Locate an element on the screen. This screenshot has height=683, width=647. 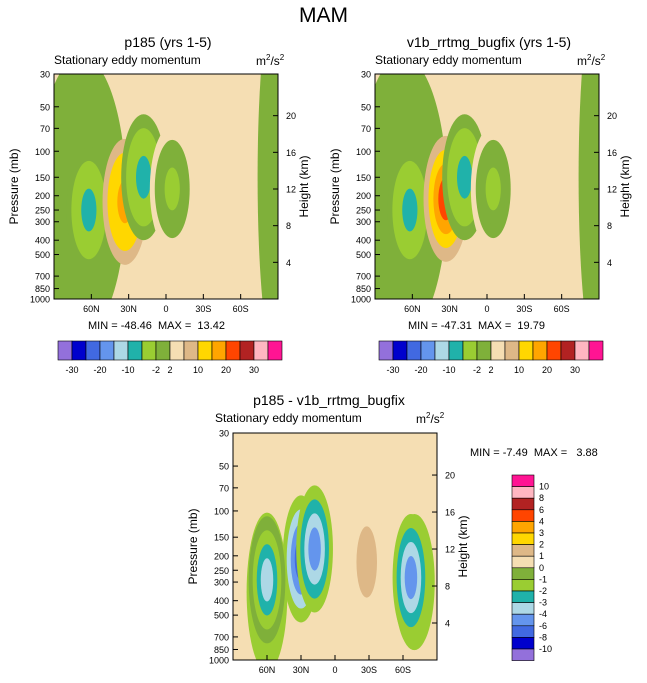
panel2-y2tick-label: 4 is located at coordinates (609, 263).